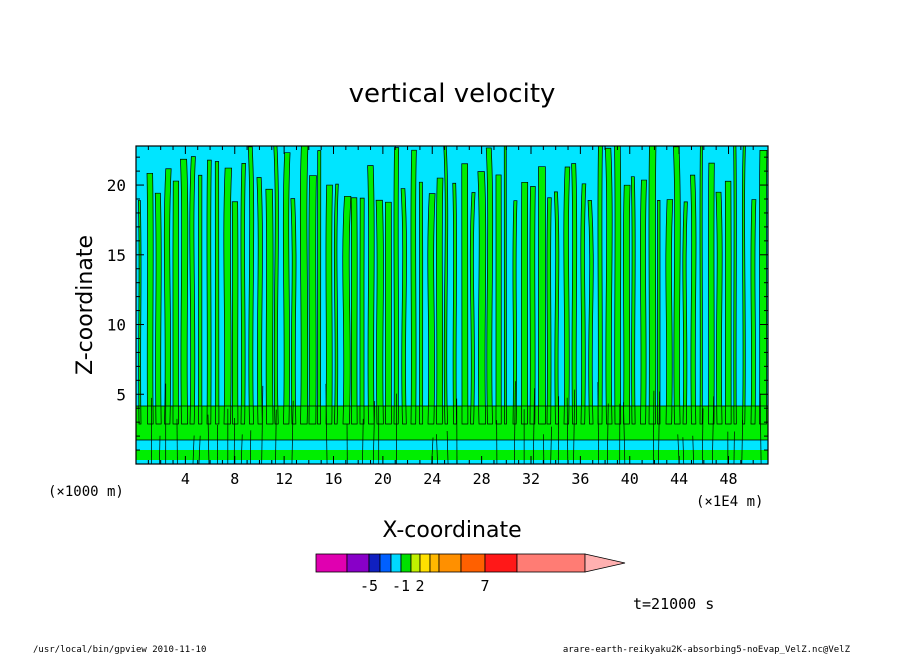 Image resolution: width=904 pixels, height=654 pixels. I want to click on contour-lines, so click(452, 422).